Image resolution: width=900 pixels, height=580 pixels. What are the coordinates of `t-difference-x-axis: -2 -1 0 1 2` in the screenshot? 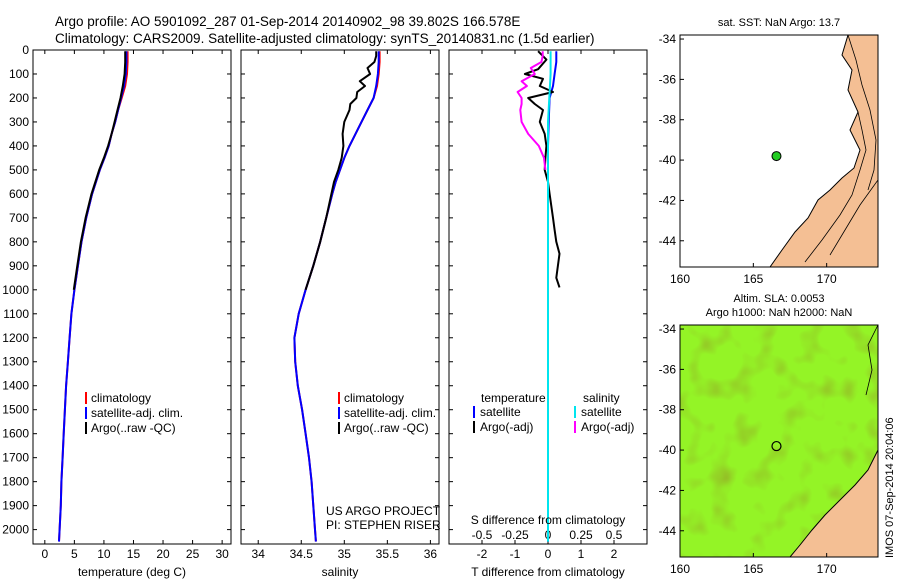 It's located at (547, 305).